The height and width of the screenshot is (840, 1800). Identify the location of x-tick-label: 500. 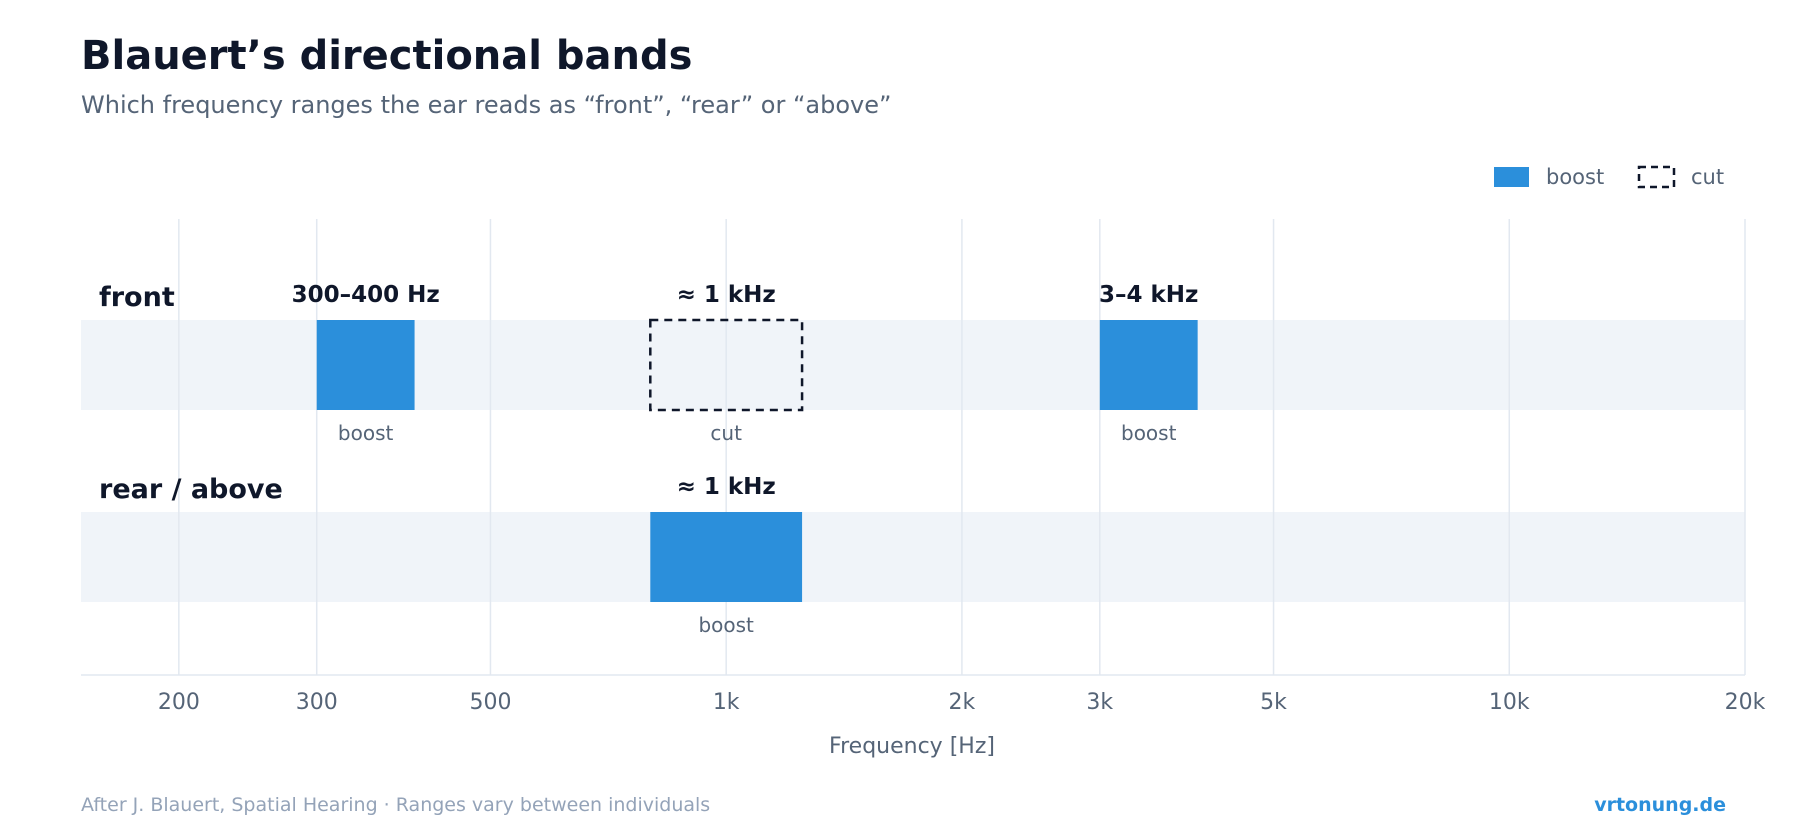
(490, 702).